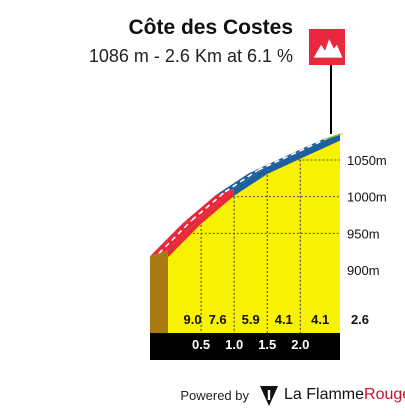 This screenshot has height=416, width=405. What do you see at coordinates (218, 319) in the screenshot?
I see `gradient-label: 7.6` at bounding box center [218, 319].